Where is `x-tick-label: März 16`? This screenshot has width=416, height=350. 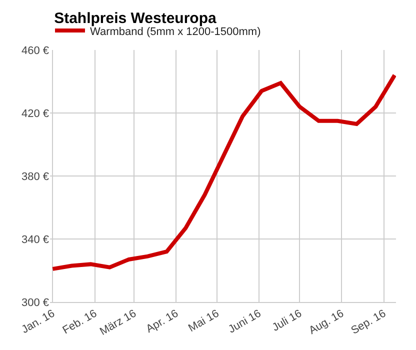
x-tick-label: März 16 is located at coordinates (118, 323).